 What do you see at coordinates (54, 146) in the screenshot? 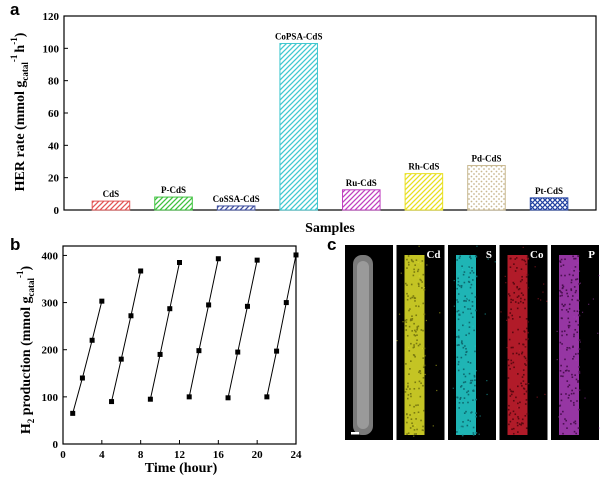
I see `panel-a-ytick-label: 40` at bounding box center [54, 146].